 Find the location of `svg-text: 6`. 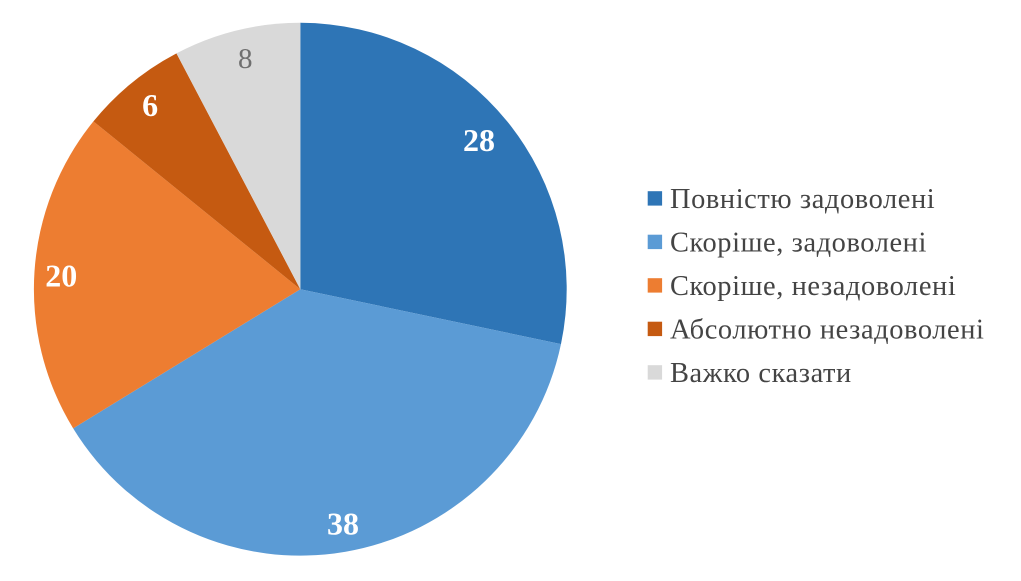

svg-text: 6 is located at coordinates (150, 105).